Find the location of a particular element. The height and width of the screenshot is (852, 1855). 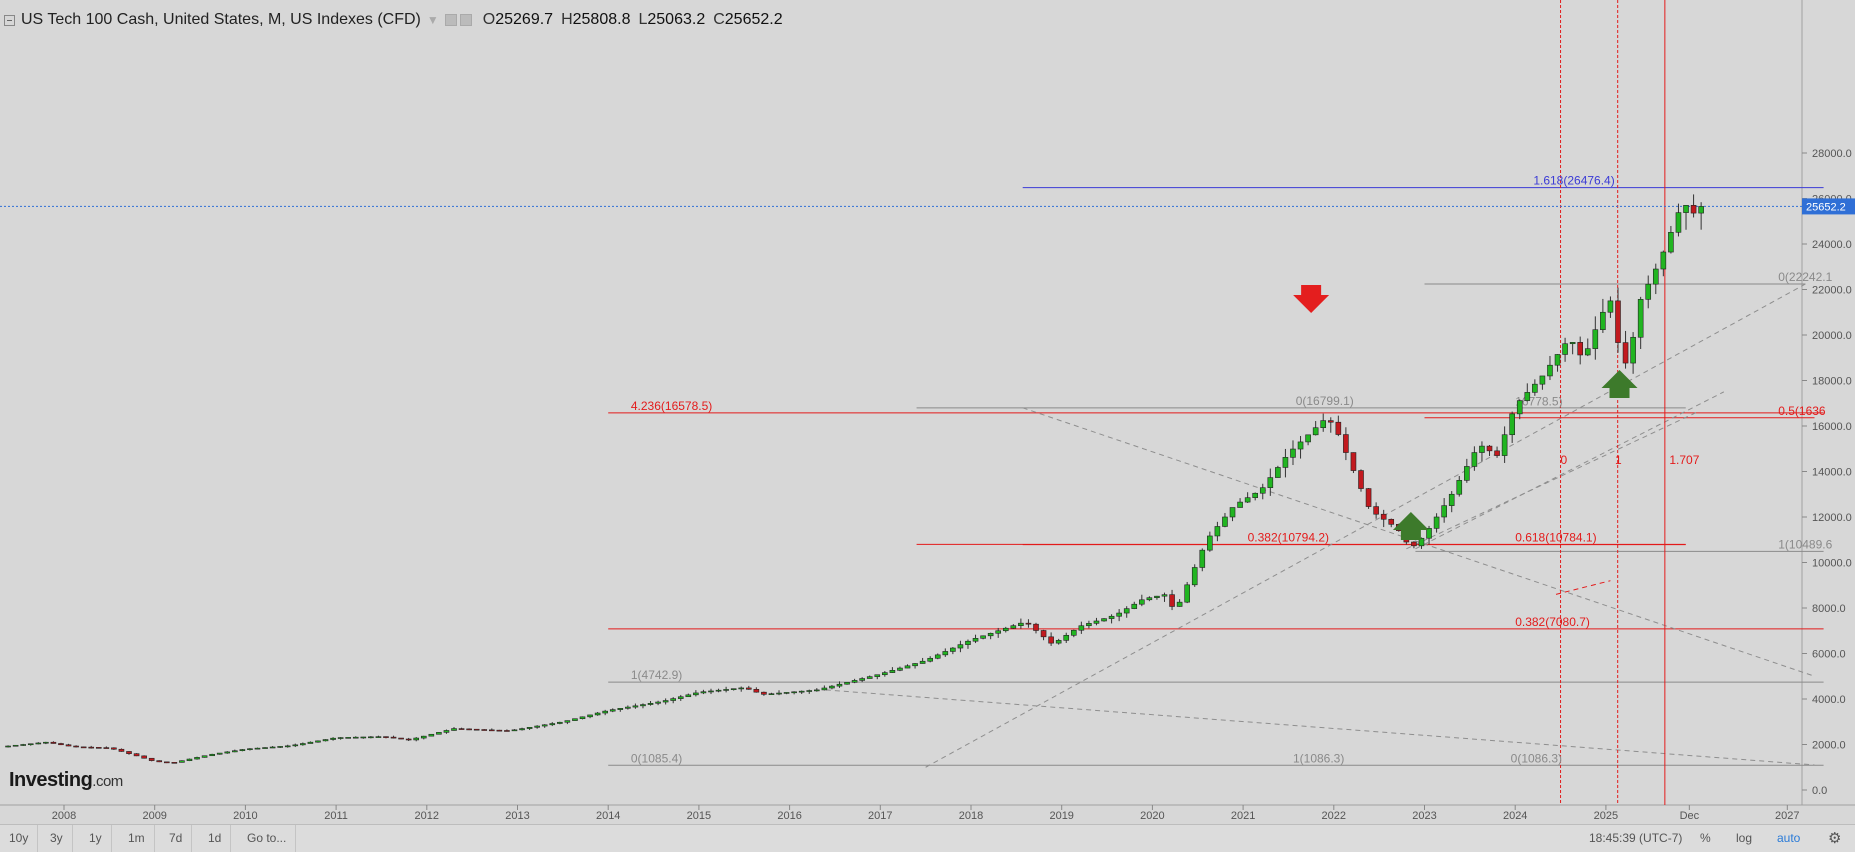

fib-label: 1(4742.9) is located at coordinates (656, 675).